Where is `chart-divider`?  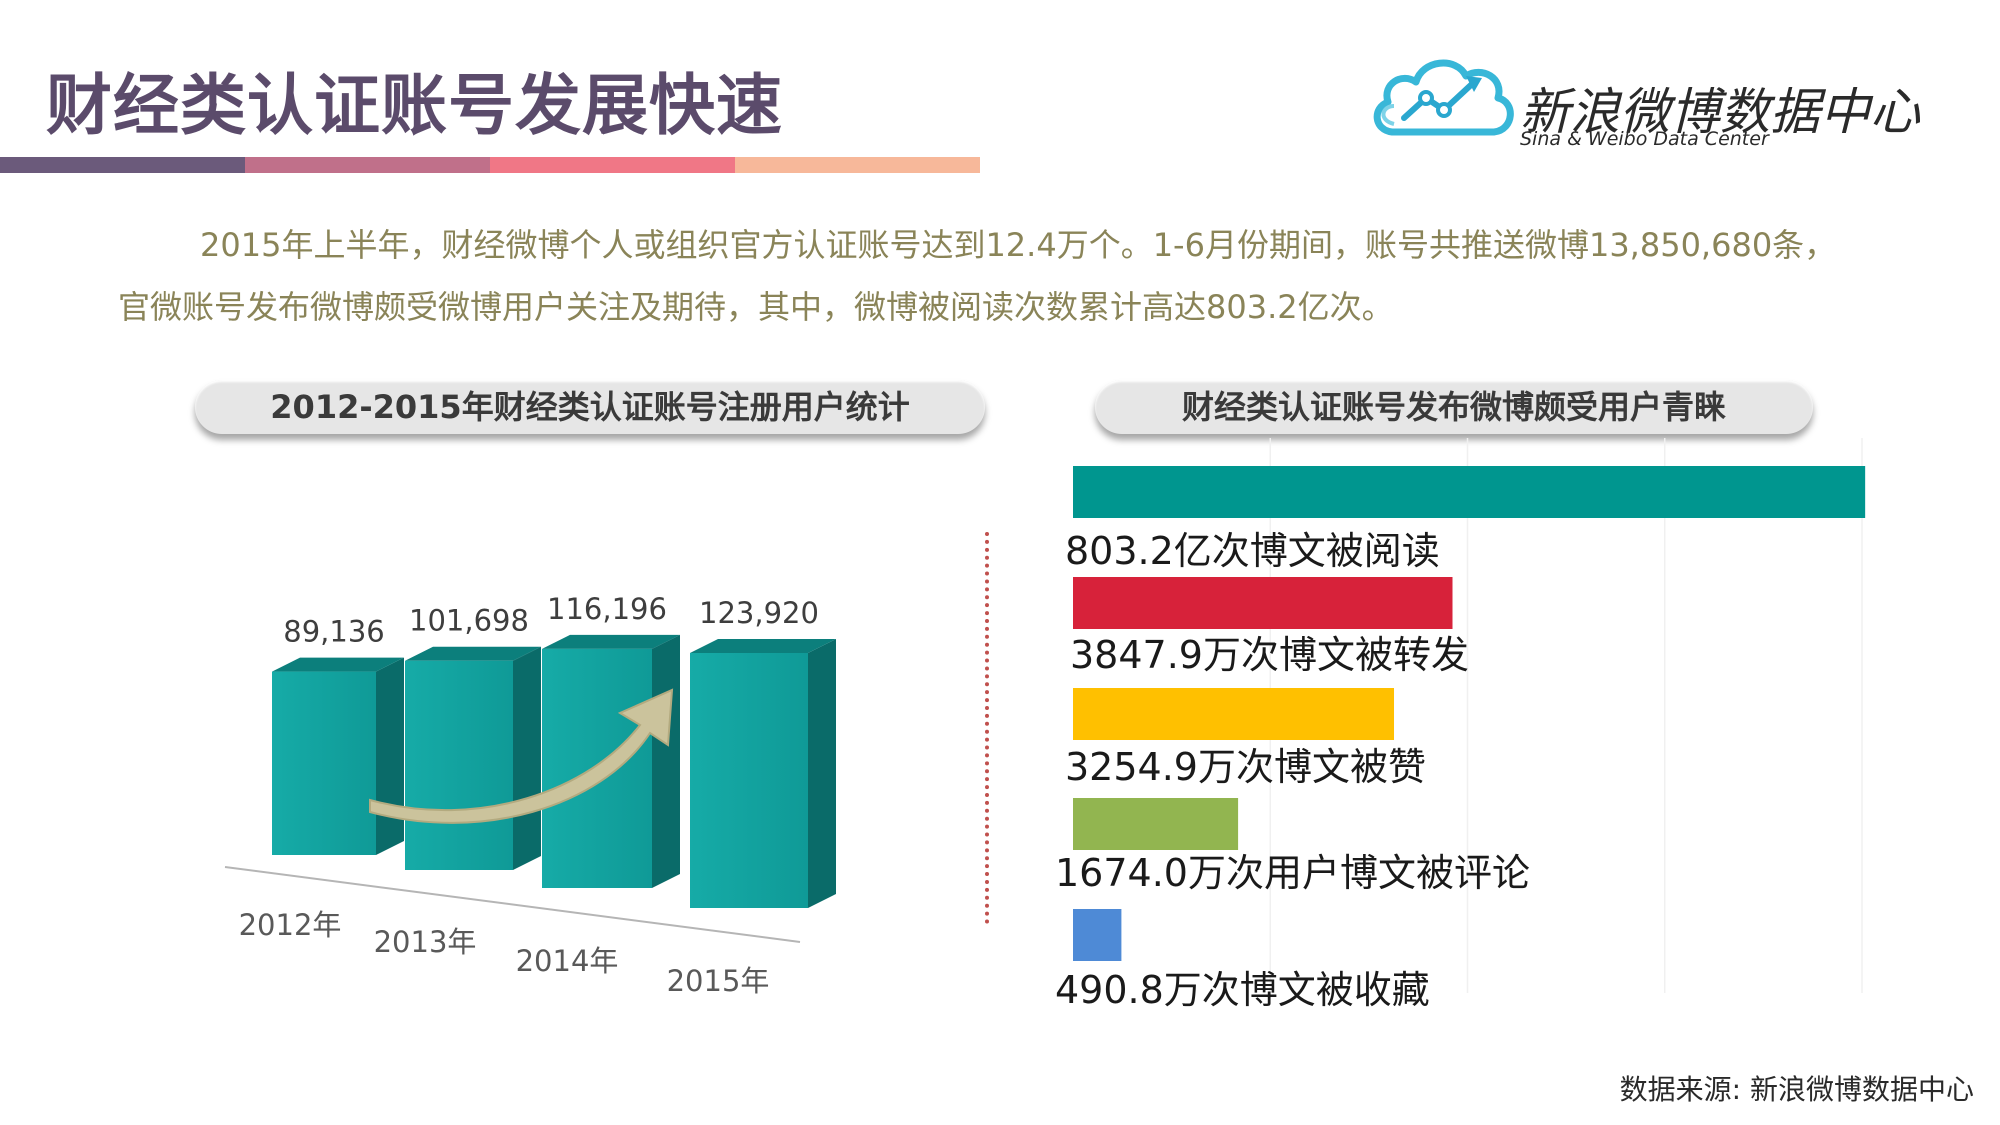
chart-divider is located at coordinates (987, 728).